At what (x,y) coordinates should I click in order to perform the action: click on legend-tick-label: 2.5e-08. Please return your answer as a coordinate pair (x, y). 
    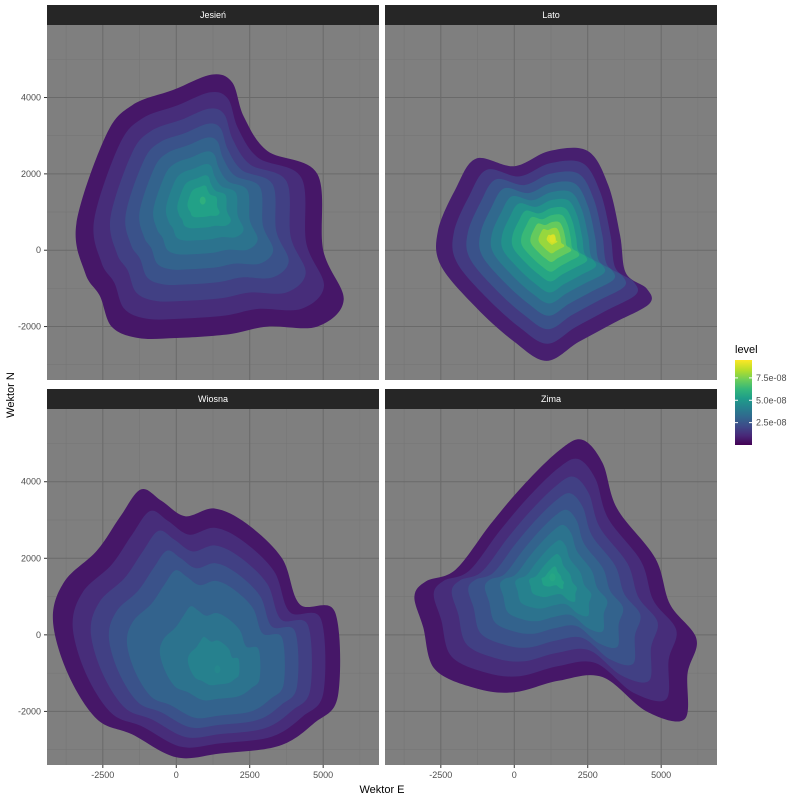
    Looking at the image, I should click on (771, 423).